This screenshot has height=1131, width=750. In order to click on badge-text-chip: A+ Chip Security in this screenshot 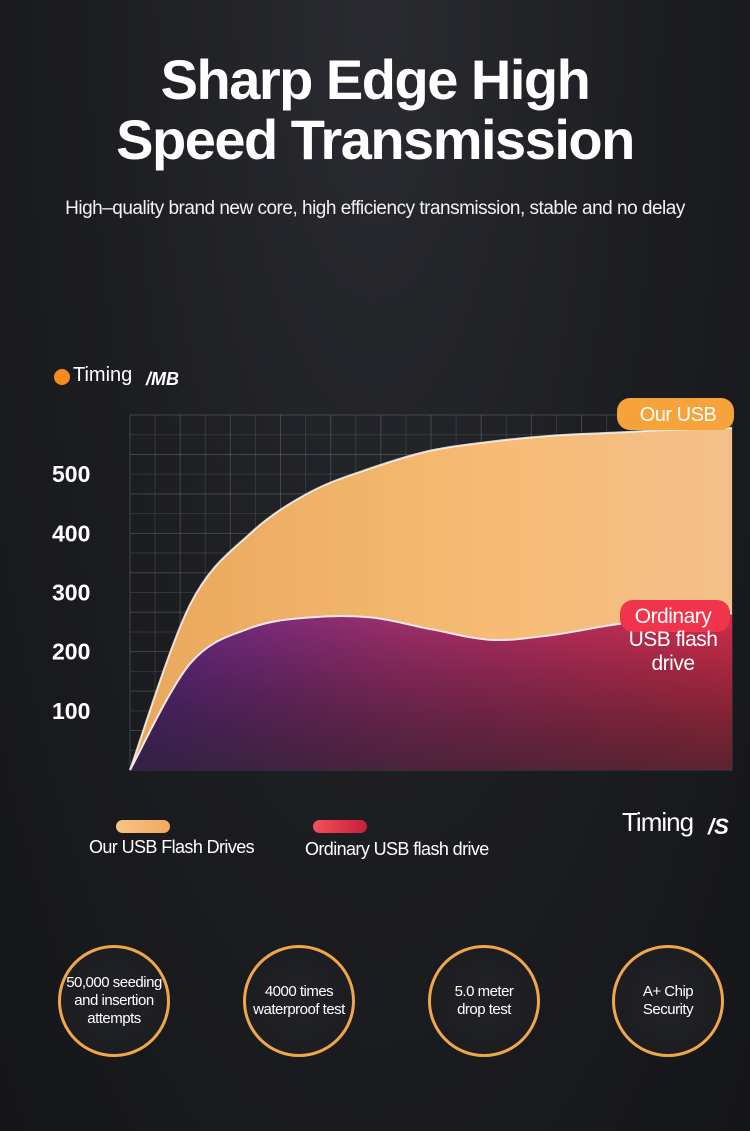, I will do `click(668, 1000)`.